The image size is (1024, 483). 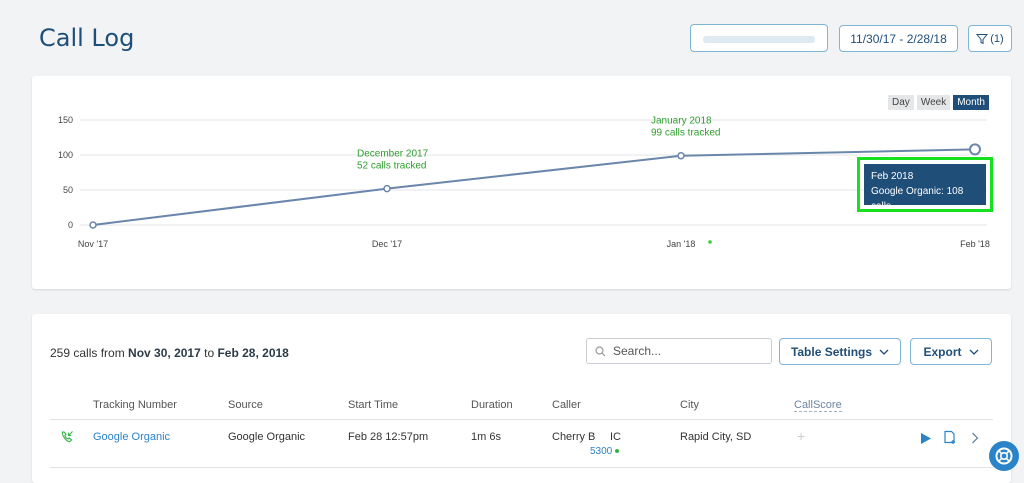 I want to click on summary-to-date: Feb 28, 2018, so click(x=253, y=353).